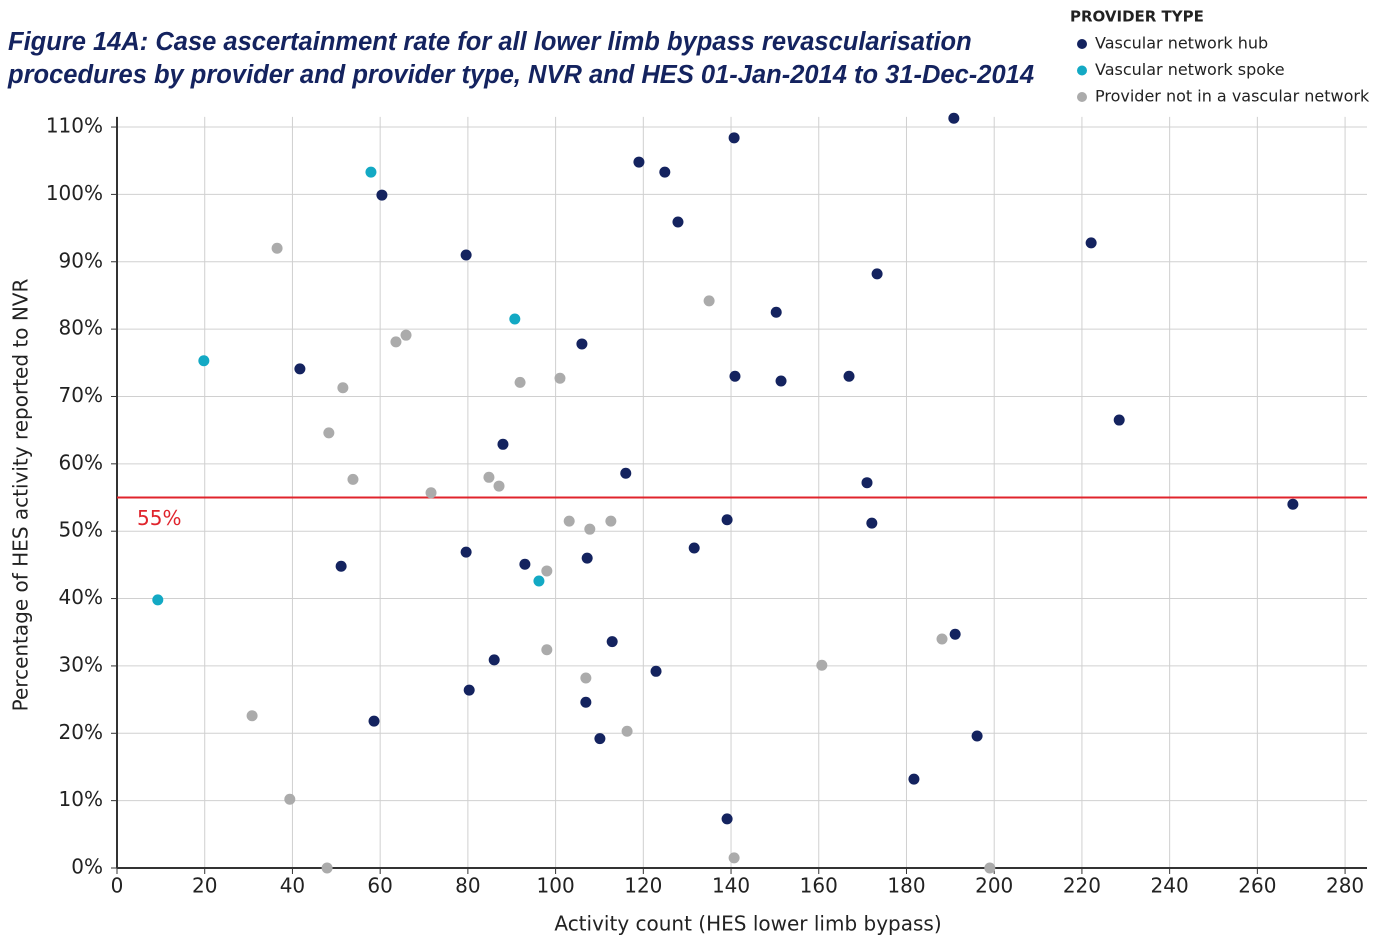 The image size is (1383, 939). What do you see at coordinates (1345, 886) in the screenshot?
I see `x-tick-label: 280` at bounding box center [1345, 886].